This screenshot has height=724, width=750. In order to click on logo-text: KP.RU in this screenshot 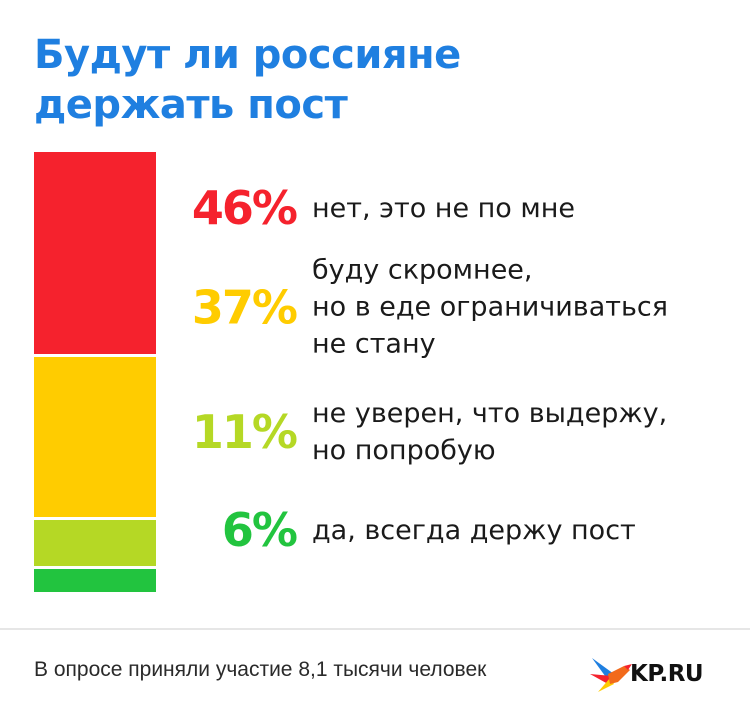, I will do `click(667, 674)`.